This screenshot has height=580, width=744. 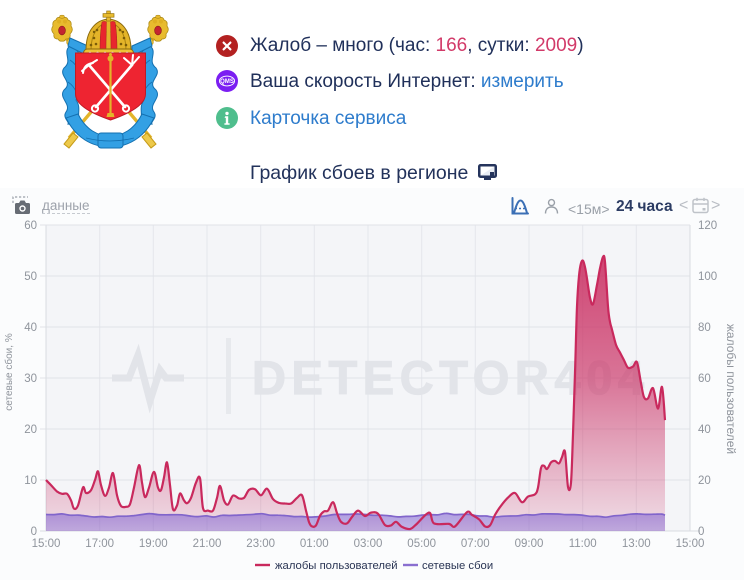 What do you see at coordinates (227, 82) in the screenshot?
I see `svg-text: QMS` at bounding box center [227, 82].